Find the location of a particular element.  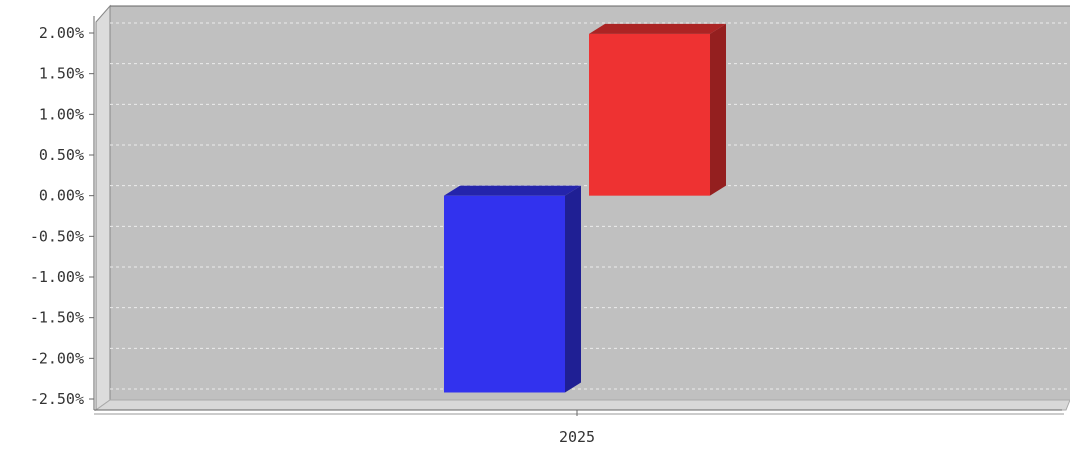

plot-floor is located at coordinates (582, 405).